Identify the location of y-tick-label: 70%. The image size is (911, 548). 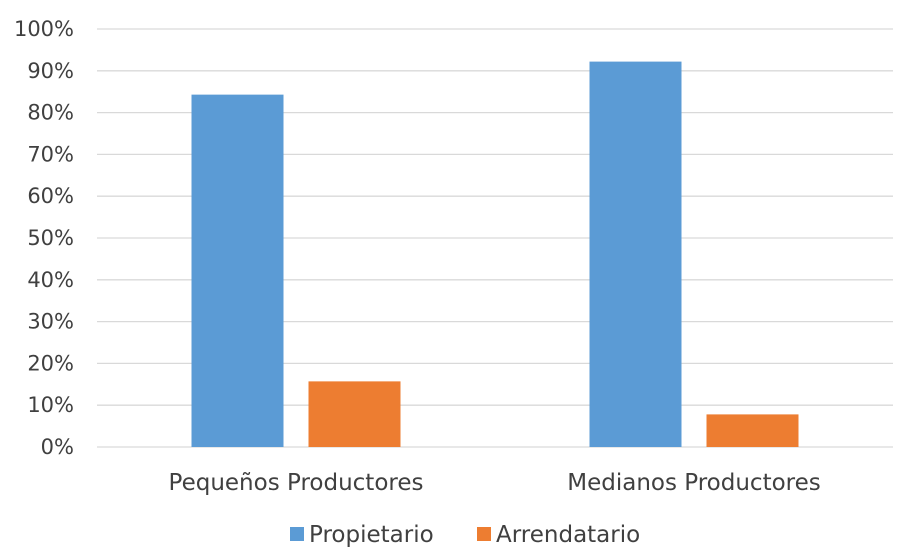
(50, 154).